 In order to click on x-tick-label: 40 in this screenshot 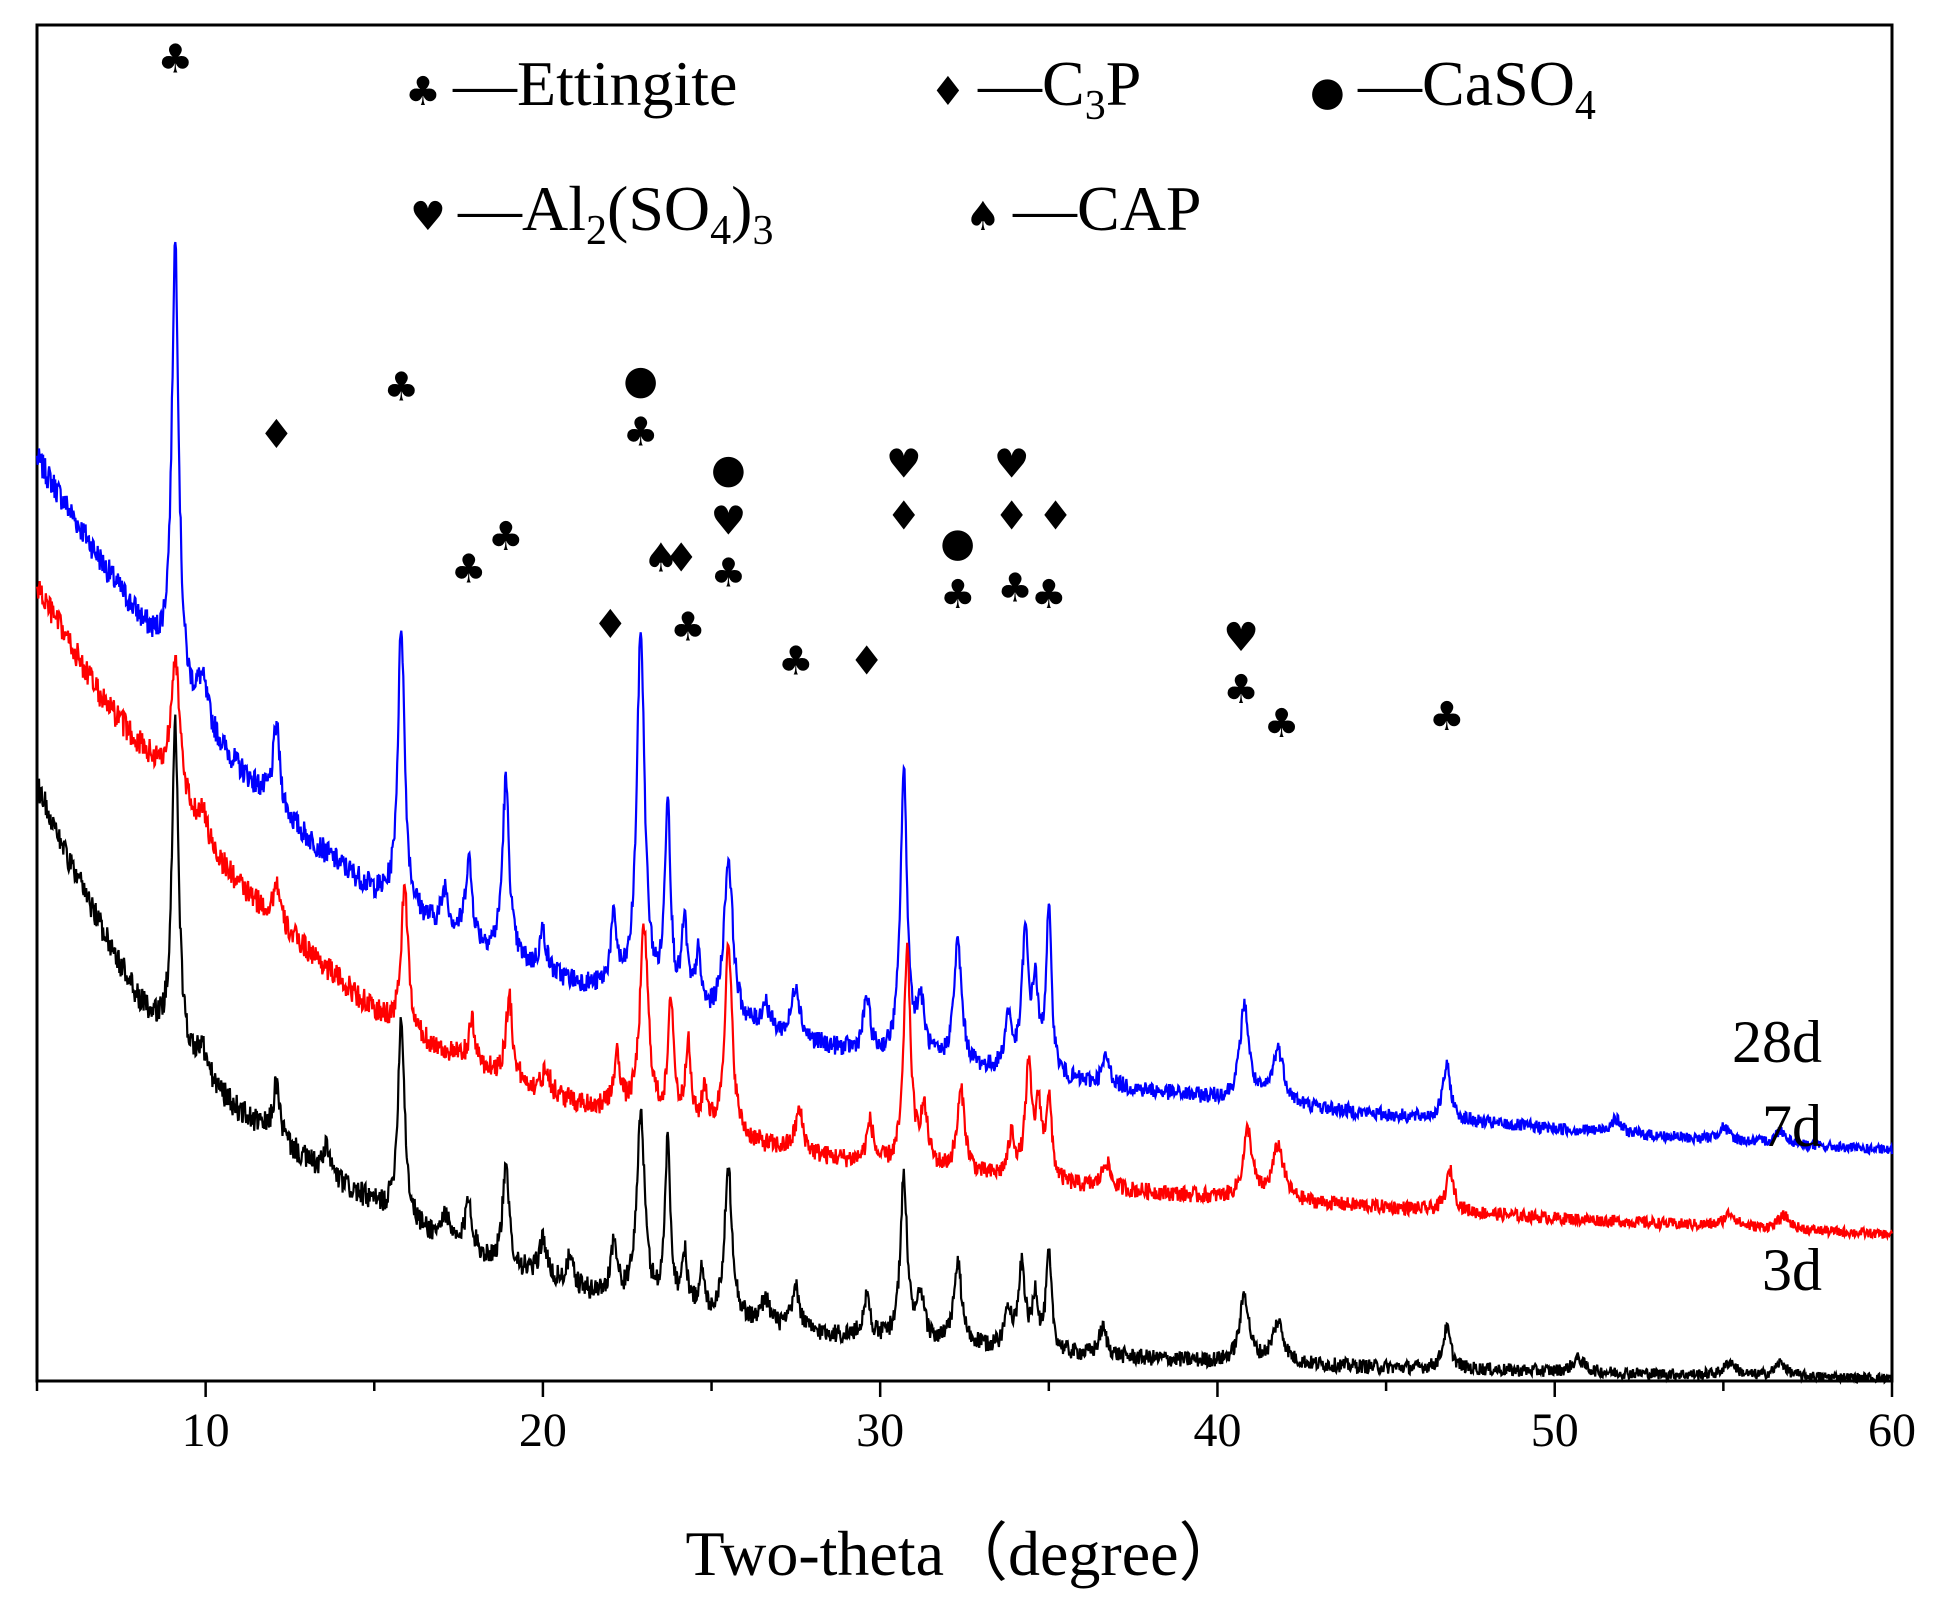, I will do `click(1217, 1430)`.